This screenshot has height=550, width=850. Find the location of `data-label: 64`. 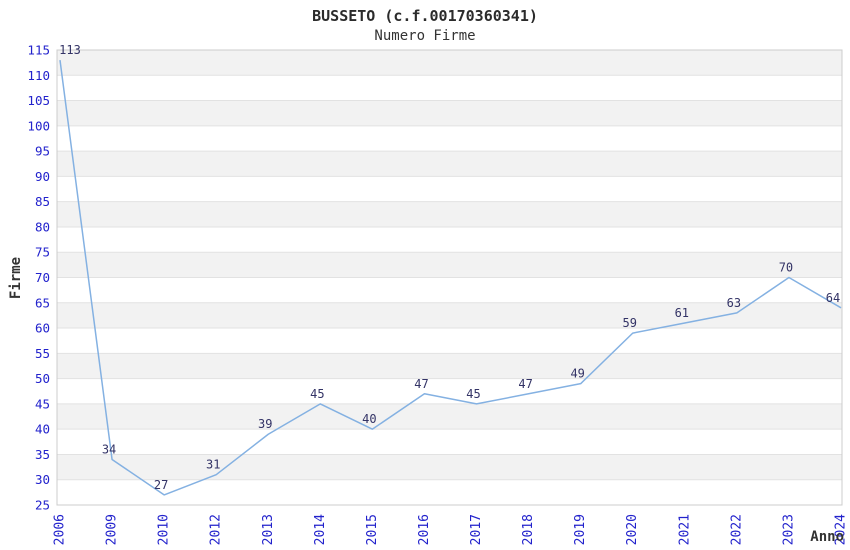

data-label: 64 is located at coordinates (833, 298).